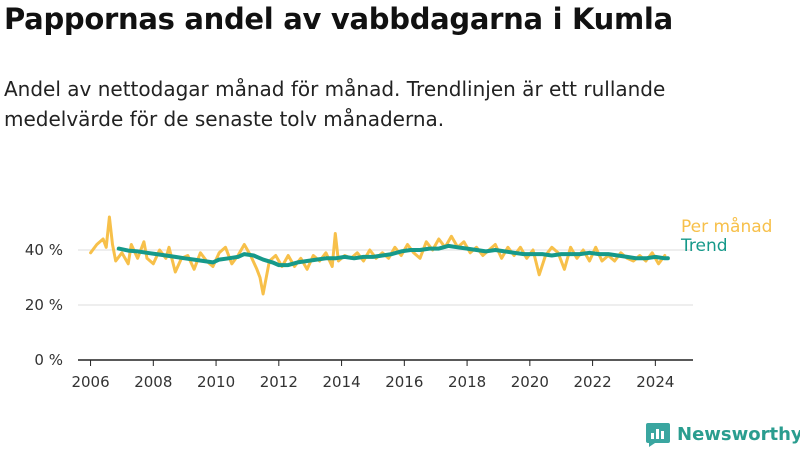 This screenshot has height=450, width=800. I want to click on series-line-trend, so click(393, 255).